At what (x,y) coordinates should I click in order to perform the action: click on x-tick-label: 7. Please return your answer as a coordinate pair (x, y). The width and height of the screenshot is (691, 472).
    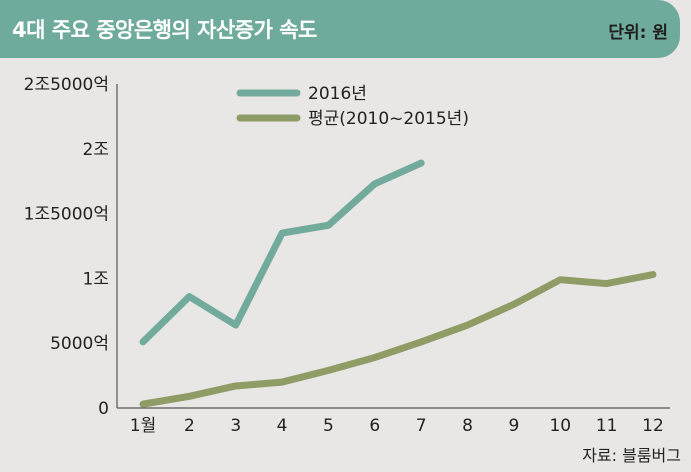
    Looking at the image, I should click on (421, 426).